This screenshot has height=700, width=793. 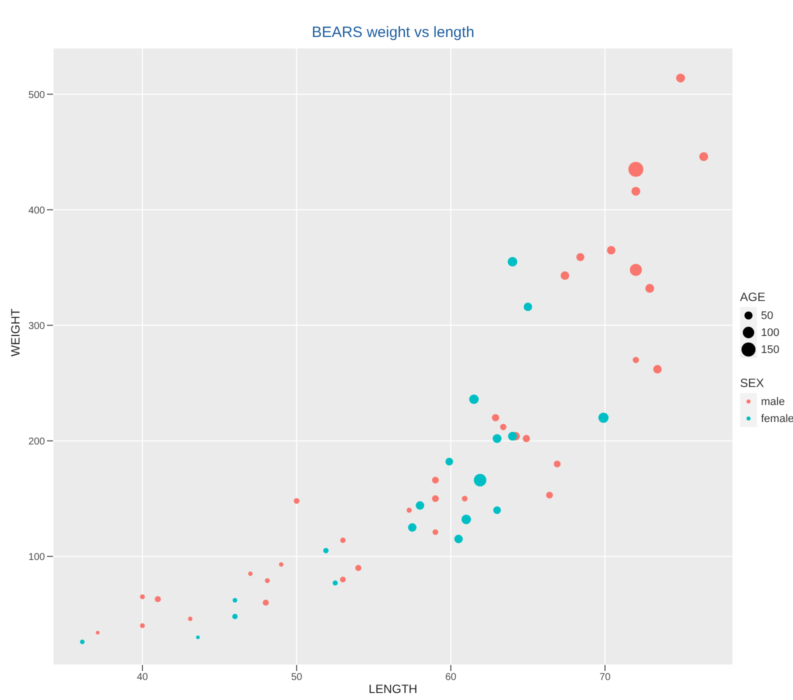 What do you see at coordinates (37, 326) in the screenshot?
I see `y-tick-label: 300` at bounding box center [37, 326].